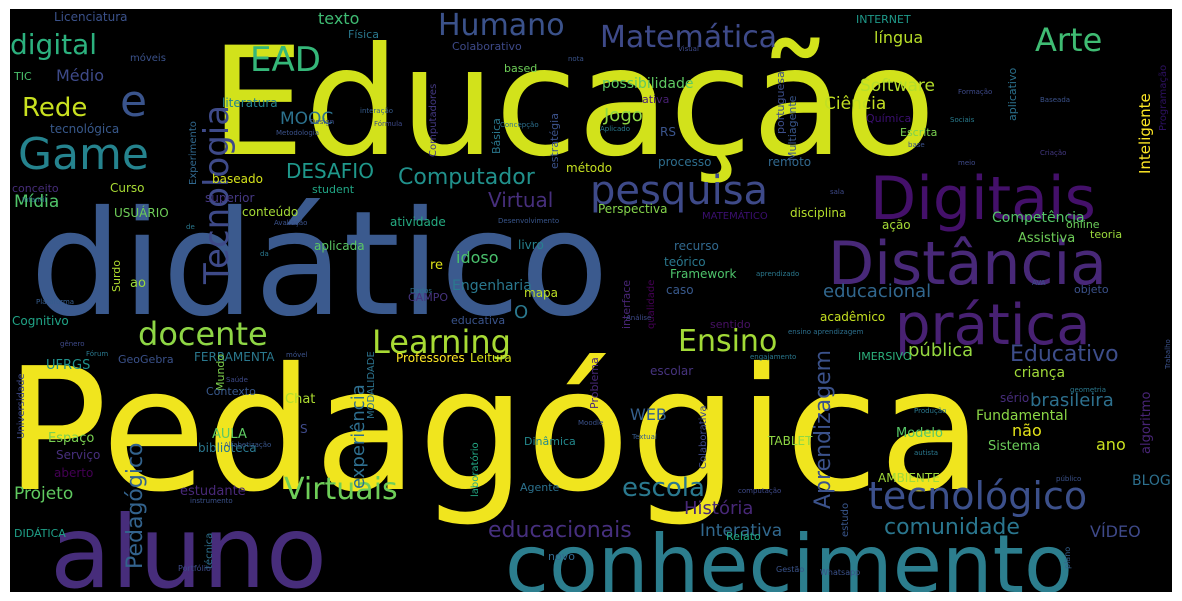 The width and height of the screenshot is (1182, 601). I want to click on word-63: Modelo, so click(919, 433).